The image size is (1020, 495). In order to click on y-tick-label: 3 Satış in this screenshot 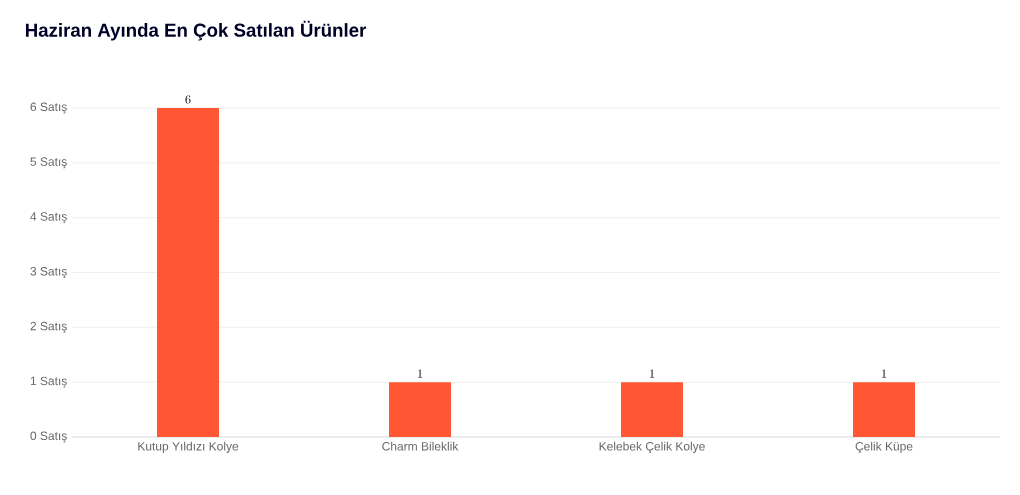, I will do `click(48, 272)`.